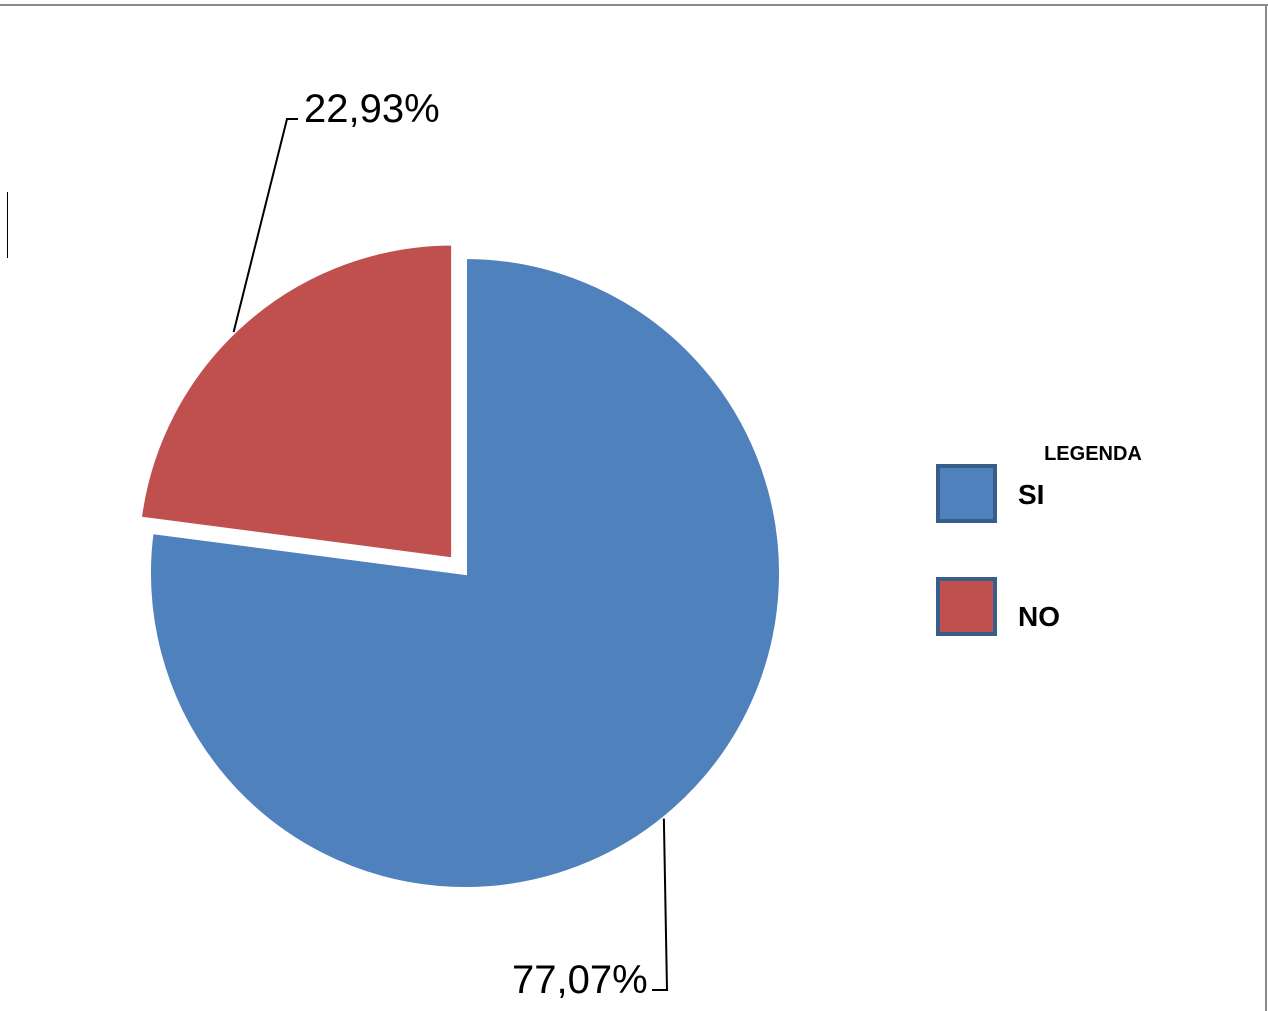 The width and height of the screenshot is (1268, 1011). What do you see at coordinates (265, 225) in the screenshot?
I see `leader-line-no` at bounding box center [265, 225].